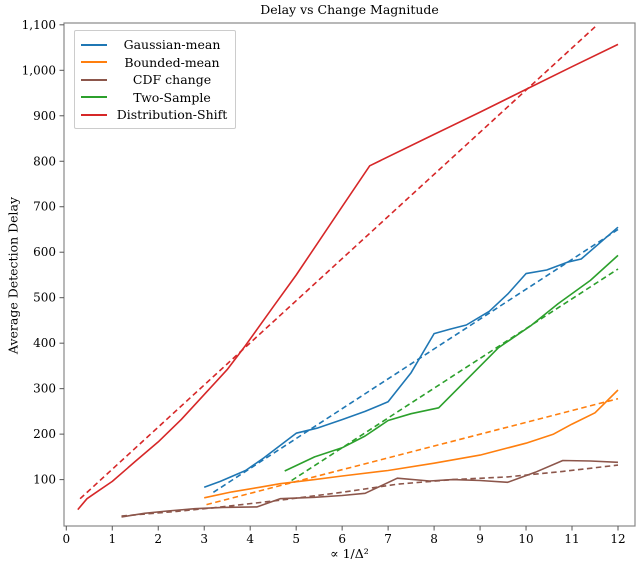  Describe the element at coordinates (94, 62) in the screenshot. I see `legend-swatch-bounded-mean` at that location.